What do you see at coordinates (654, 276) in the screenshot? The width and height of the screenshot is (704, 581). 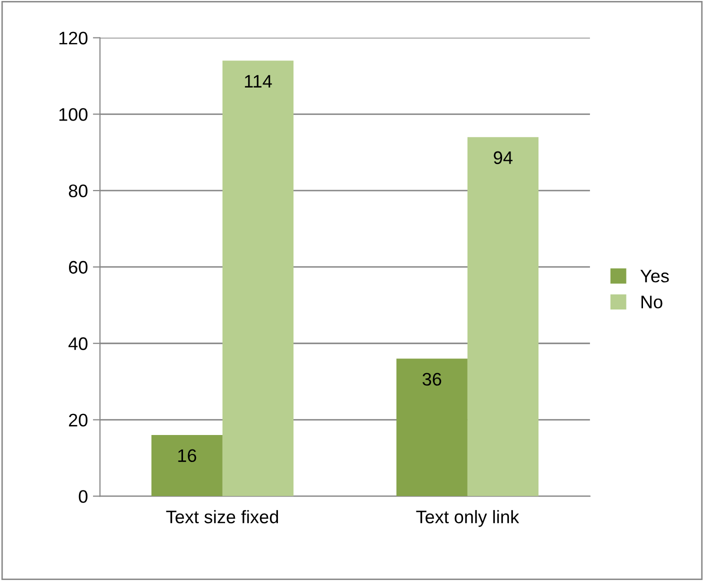 I see `legend-label: Yes` at bounding box center [654, 276].